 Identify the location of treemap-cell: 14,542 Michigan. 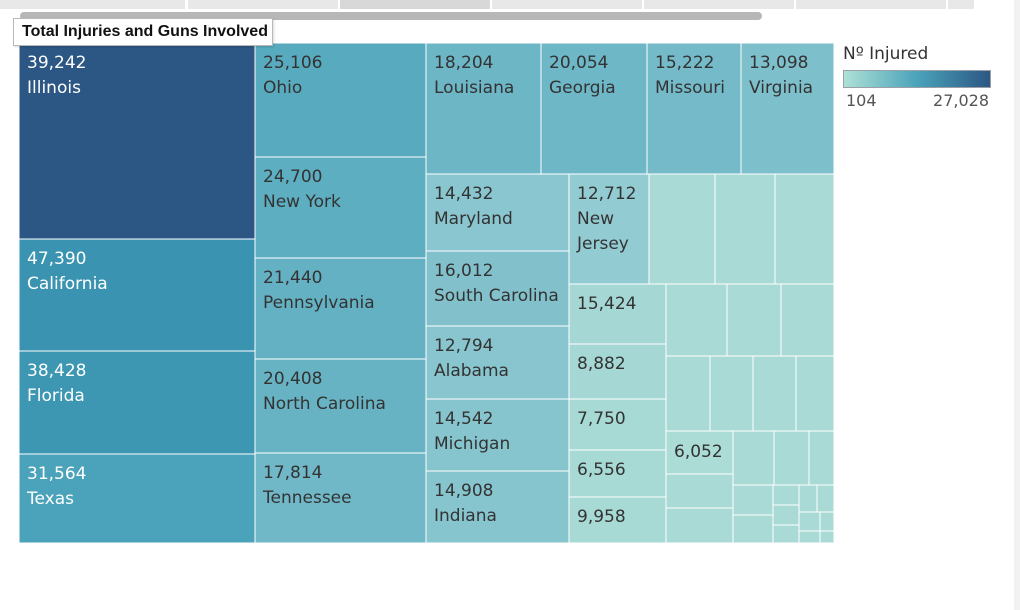
(497, 435).